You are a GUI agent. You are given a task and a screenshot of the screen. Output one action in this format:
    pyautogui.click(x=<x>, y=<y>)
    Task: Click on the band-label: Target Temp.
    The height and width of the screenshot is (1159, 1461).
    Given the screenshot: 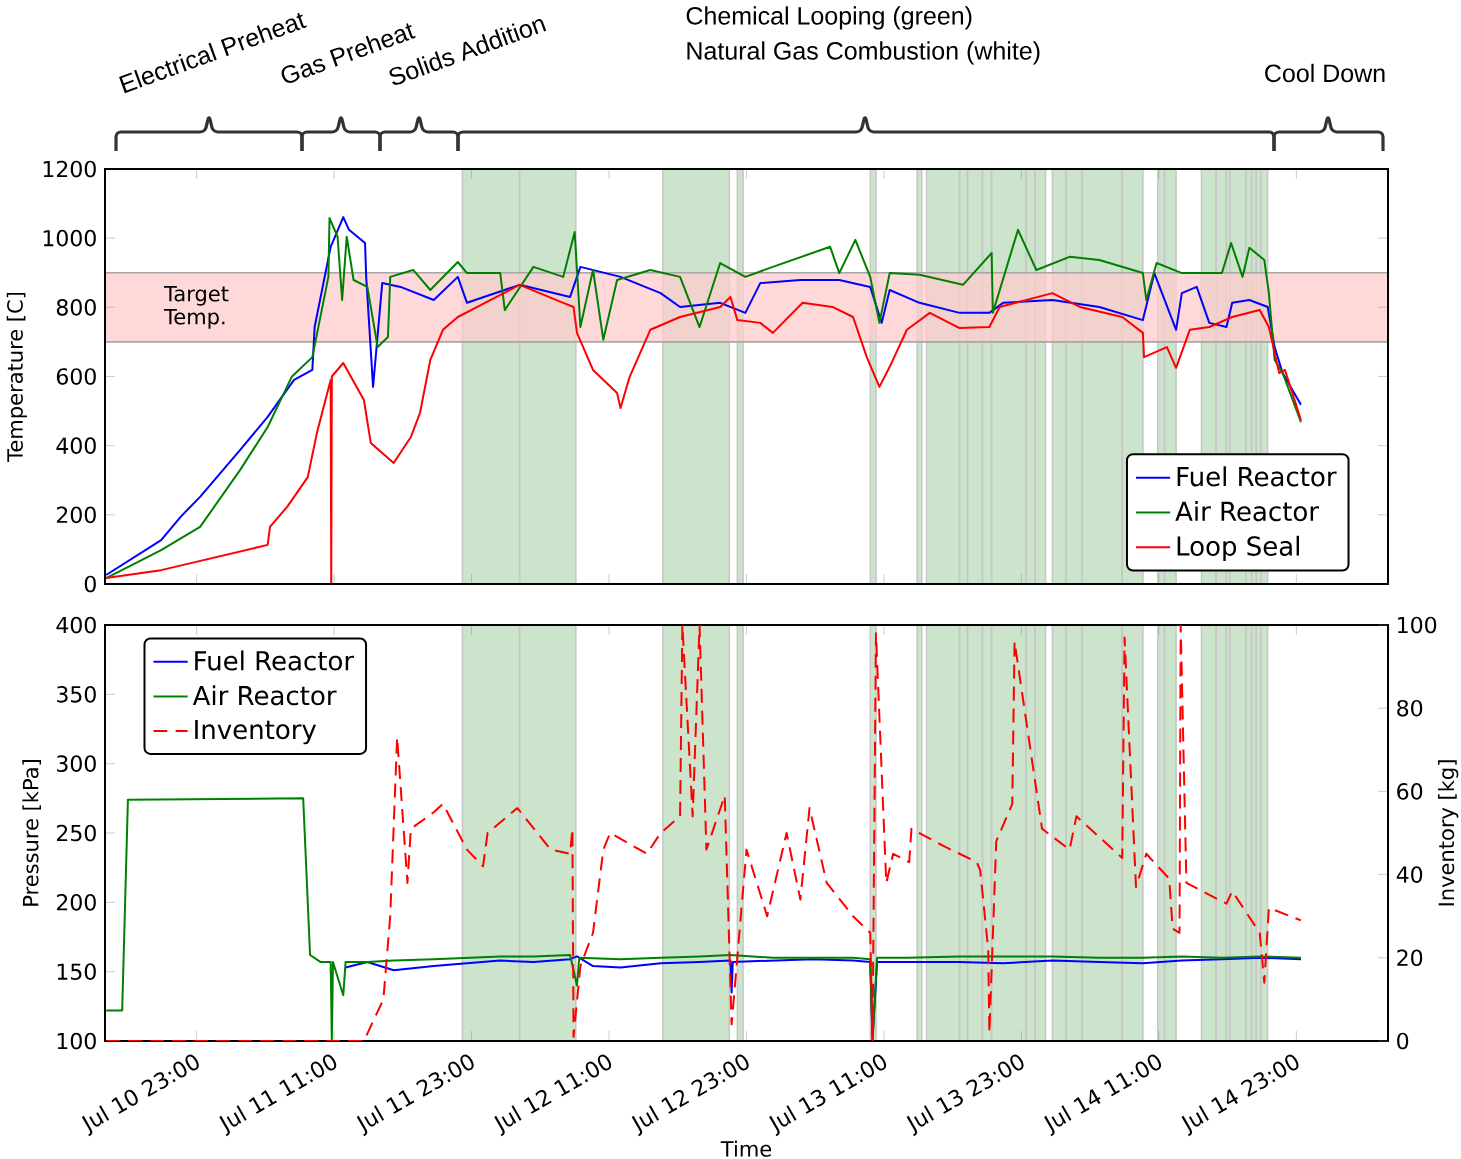 What is the action you would take?
    pyautogui.click(x=196, y=307)
    